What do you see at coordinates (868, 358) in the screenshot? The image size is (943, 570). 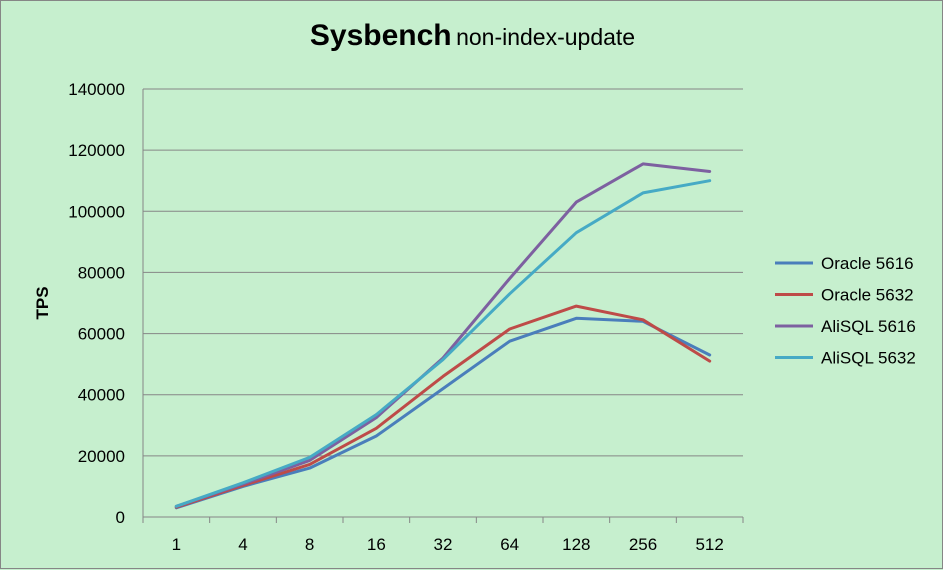 I see `legend-label-3: AliSQL 5632` at bounding box center [868, 358].